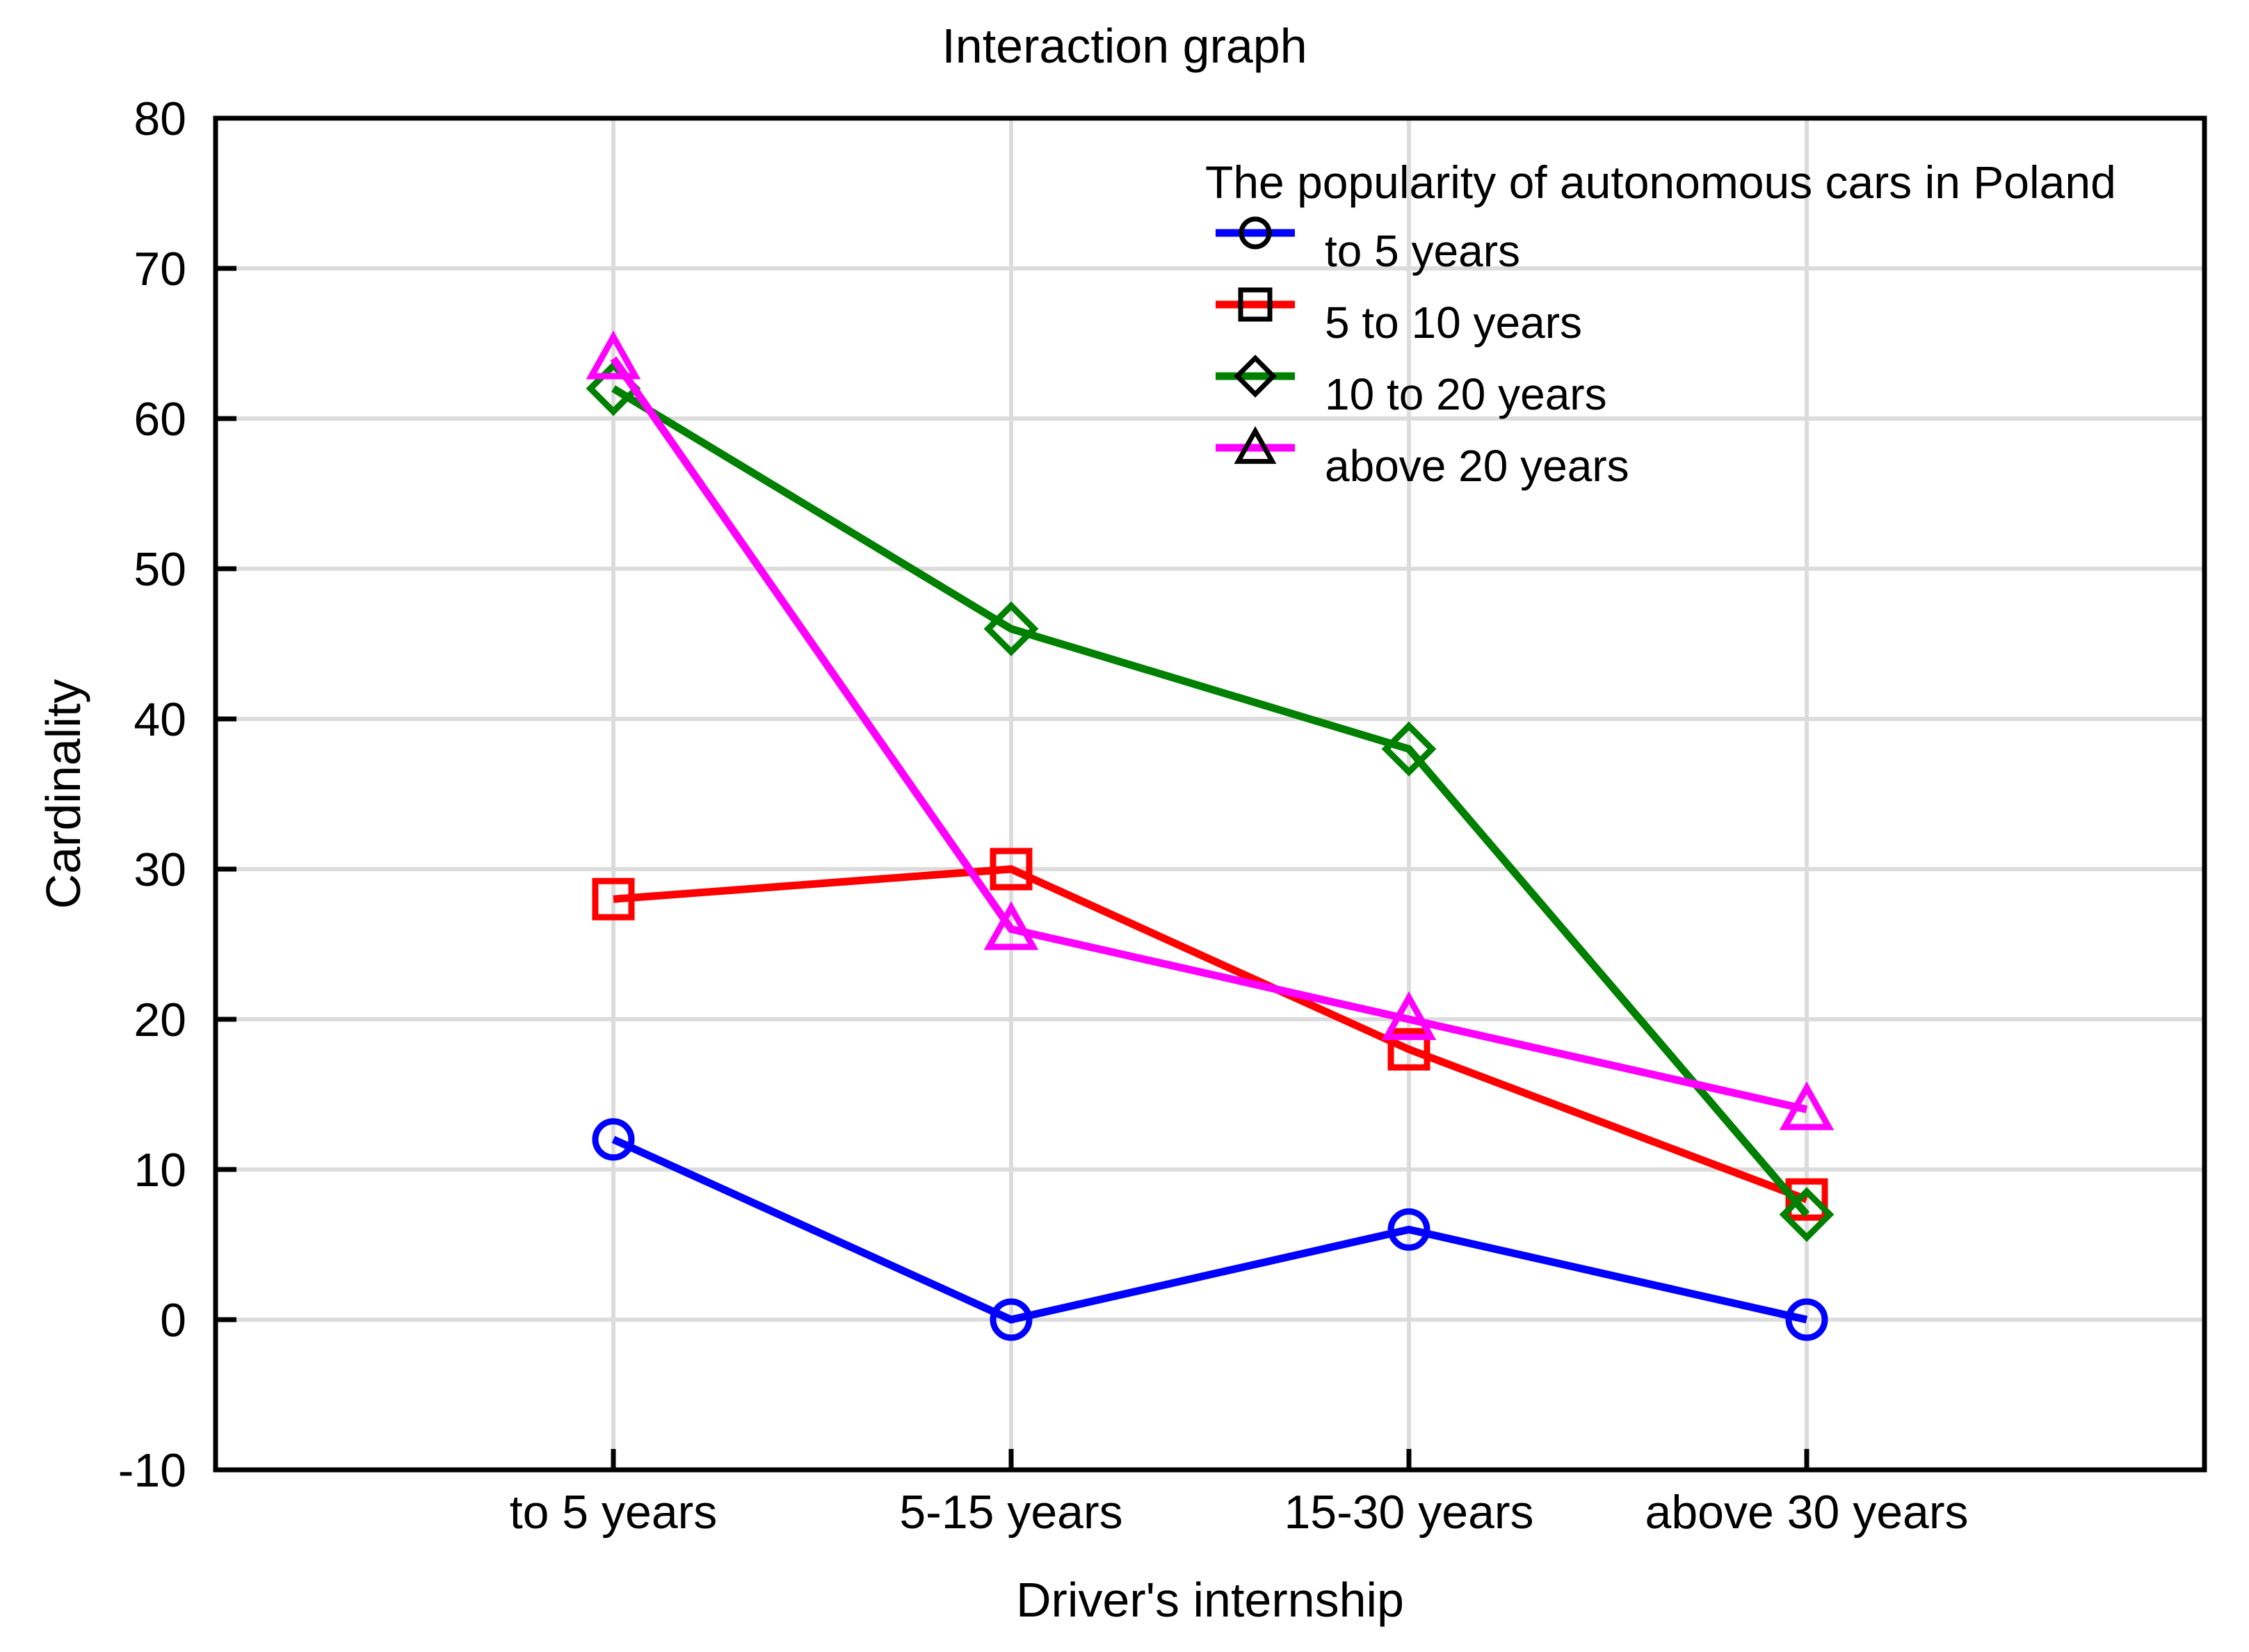 The width and height of the screenshot is (2249, 1652). Describe the element at coordinates (1466, 394) in the screenshot. I see `legend-item-label: 10 to 20 years` at that location.